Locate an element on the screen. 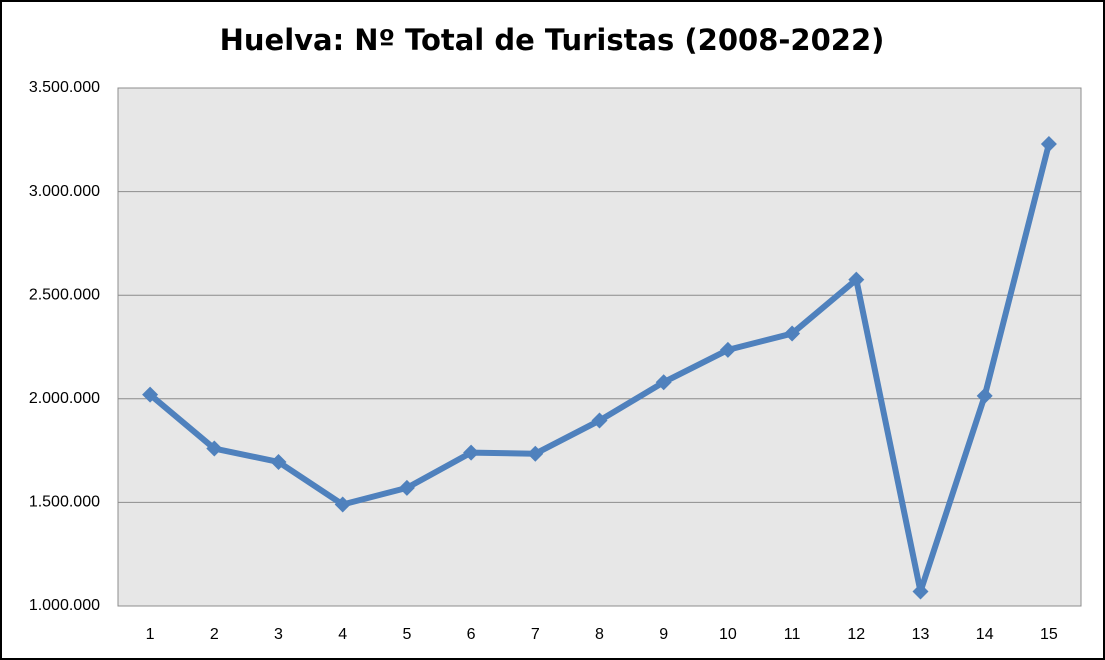 Image resolution: width=1105 pixels, height=660 pixels. y-tick-label: 1.500.000 is located at coordinates (64, 502).